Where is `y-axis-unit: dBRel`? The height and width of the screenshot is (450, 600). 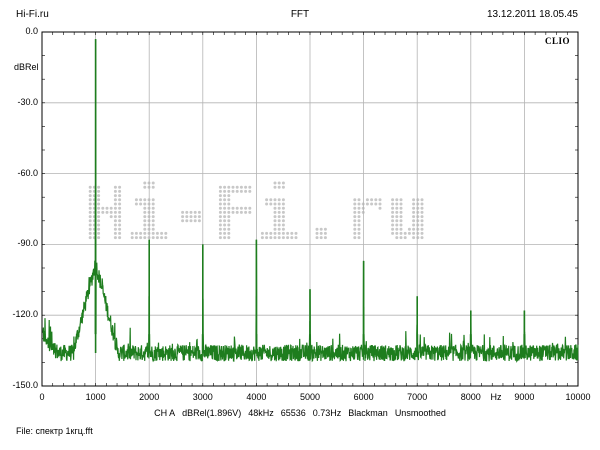
y-axis-unit: dBRel is located at coordinates (26, 67).